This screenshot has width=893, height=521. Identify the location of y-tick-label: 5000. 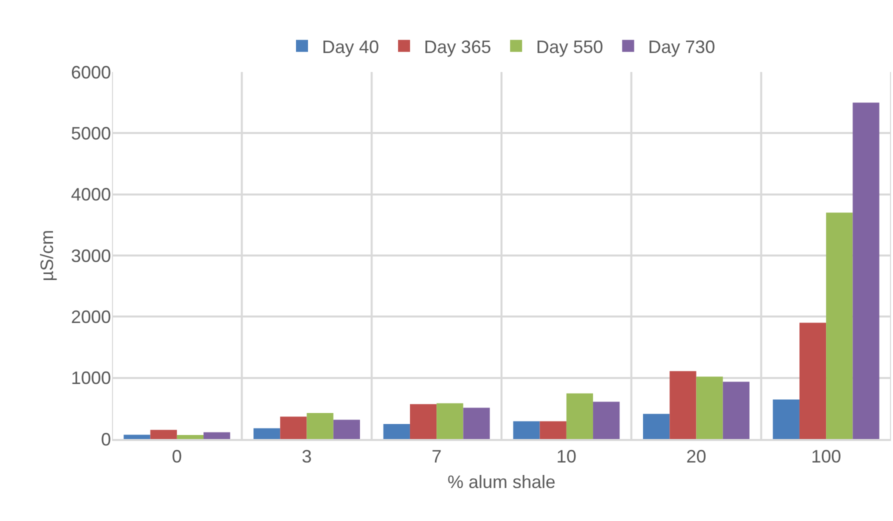
(90, 133).